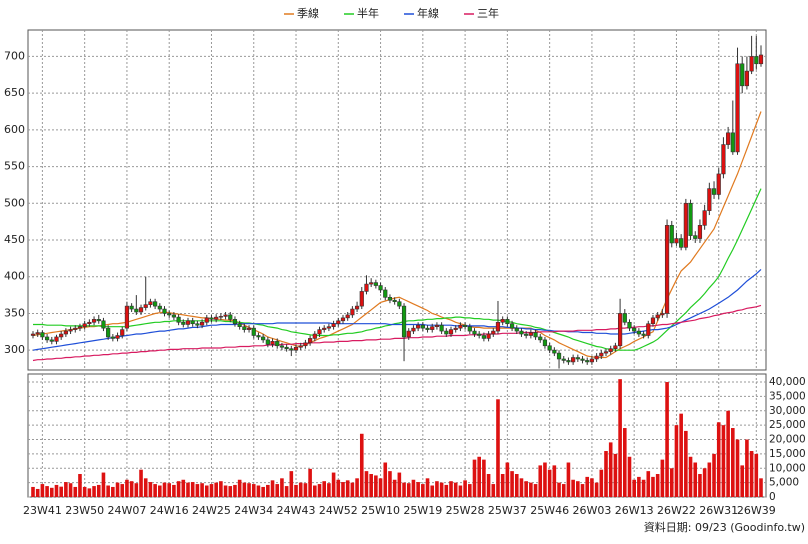 This screenshot has width=808, height=544. I want to click on x-tick-label: 26W39, so click(756, 510).